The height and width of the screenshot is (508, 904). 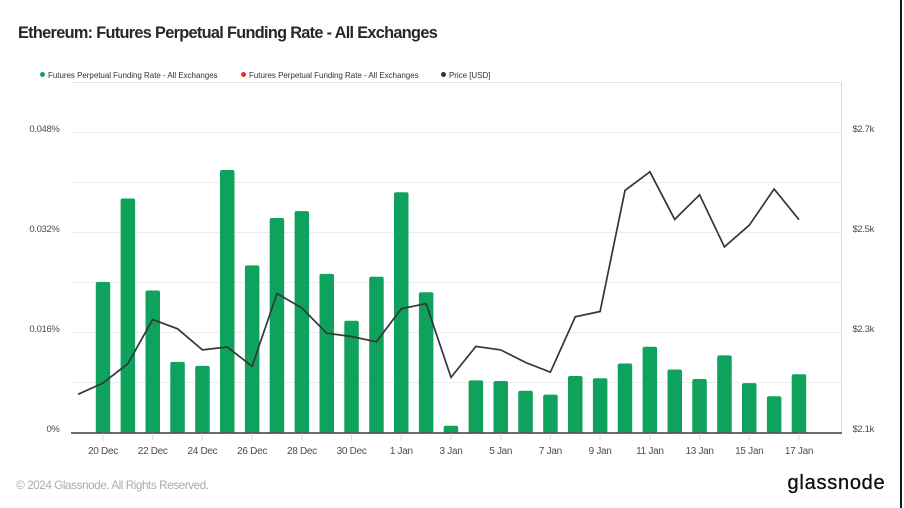 What do you see at coordinates (600, 451) in the screenshot?
I see `svg-text: 9 Jan` at bounding box center [600, 451].